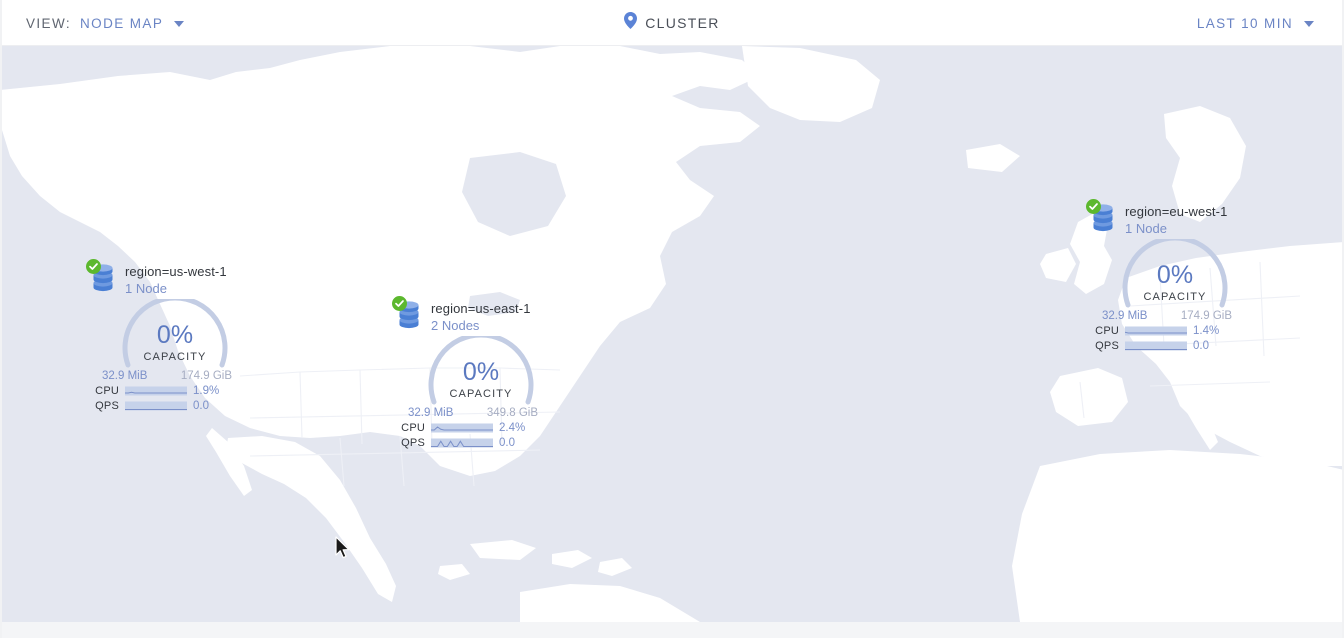  I want to click on cpu-metric-row: CPU 2.4%, so click(469, 428).